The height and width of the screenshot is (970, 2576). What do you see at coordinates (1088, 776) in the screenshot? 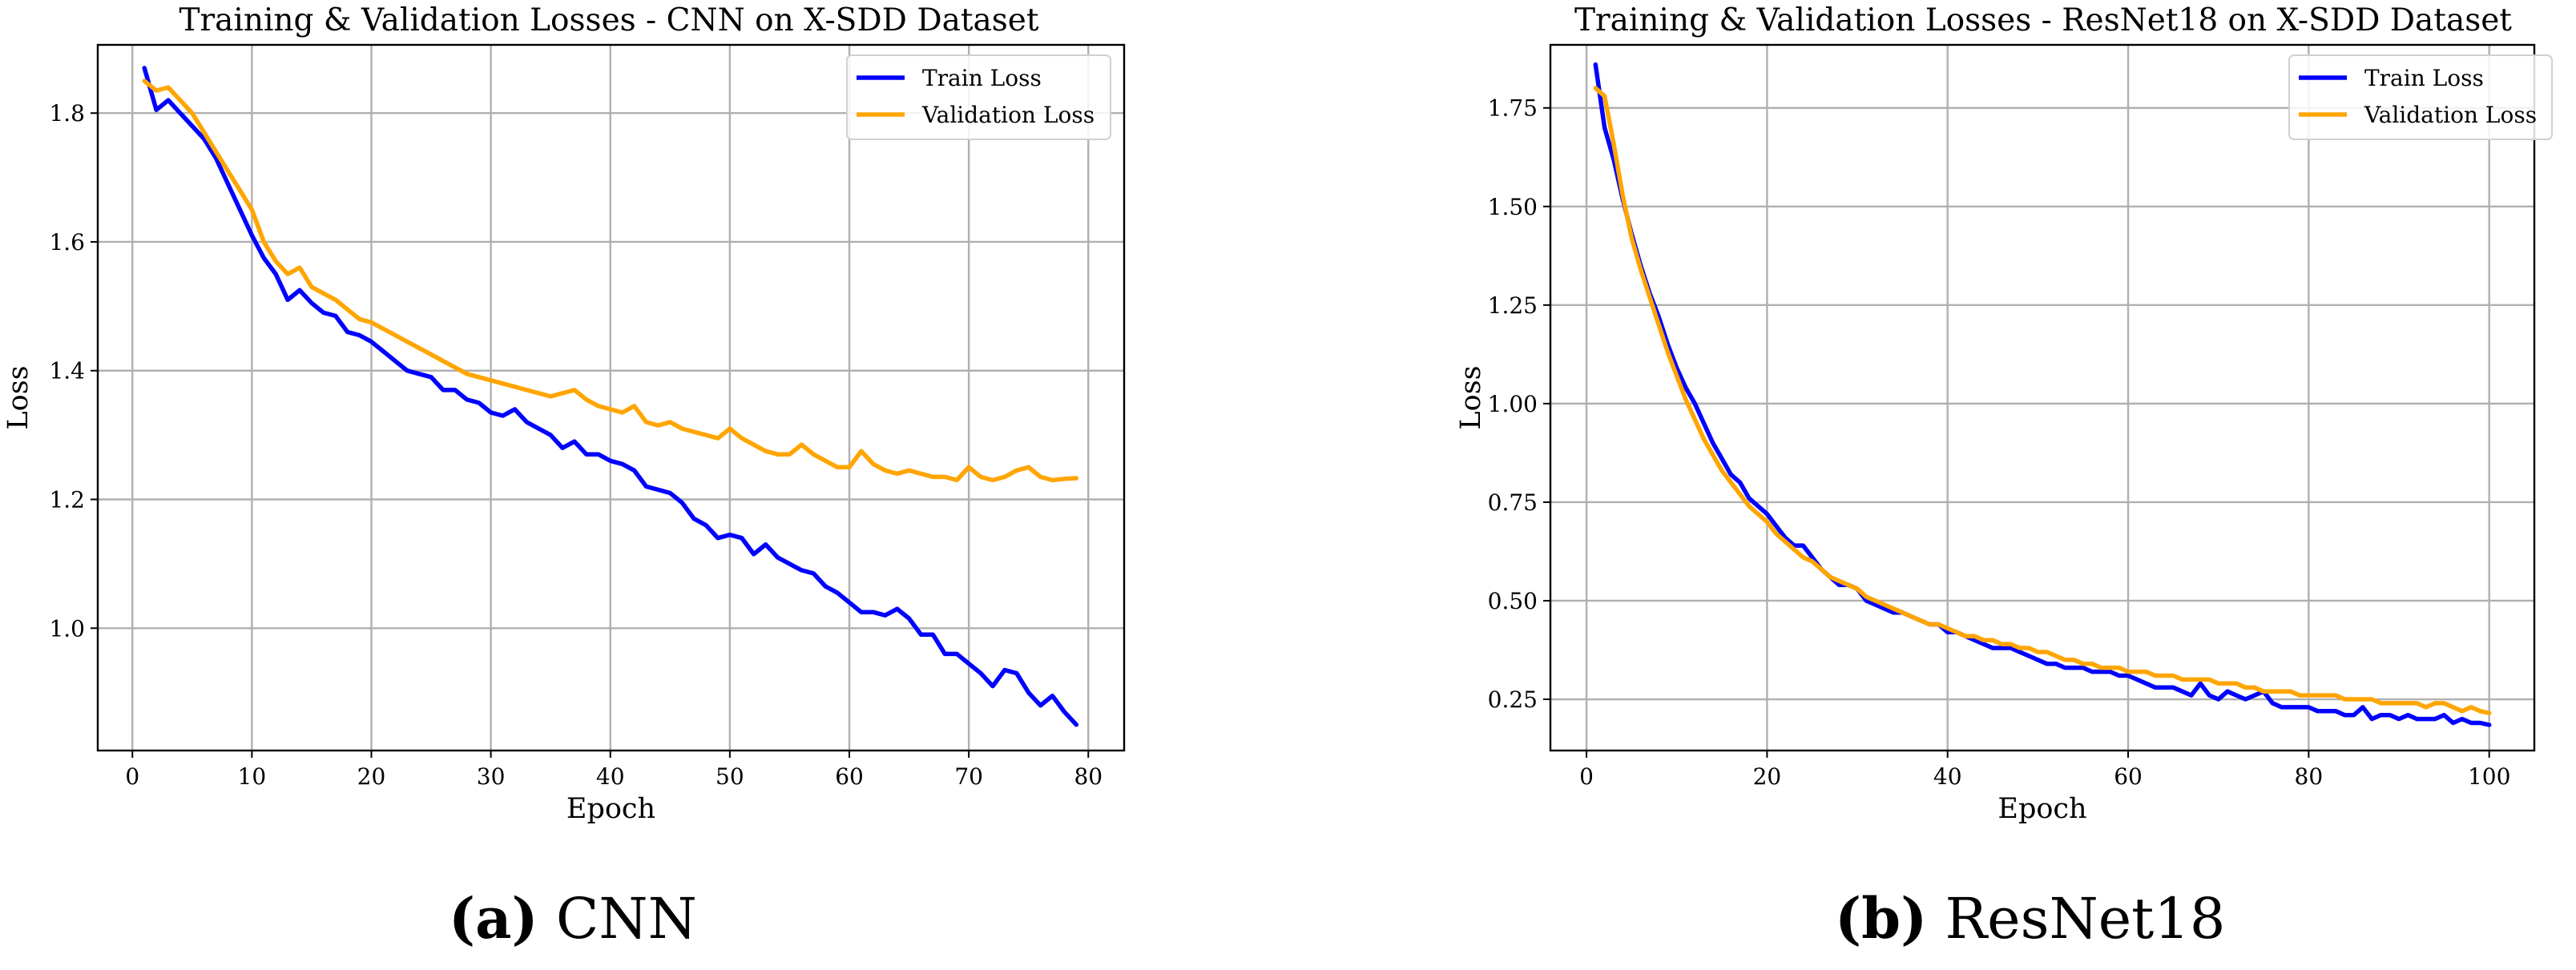
I see `cnn-x-tick-label: 80` at bounding box center [1088, 776].